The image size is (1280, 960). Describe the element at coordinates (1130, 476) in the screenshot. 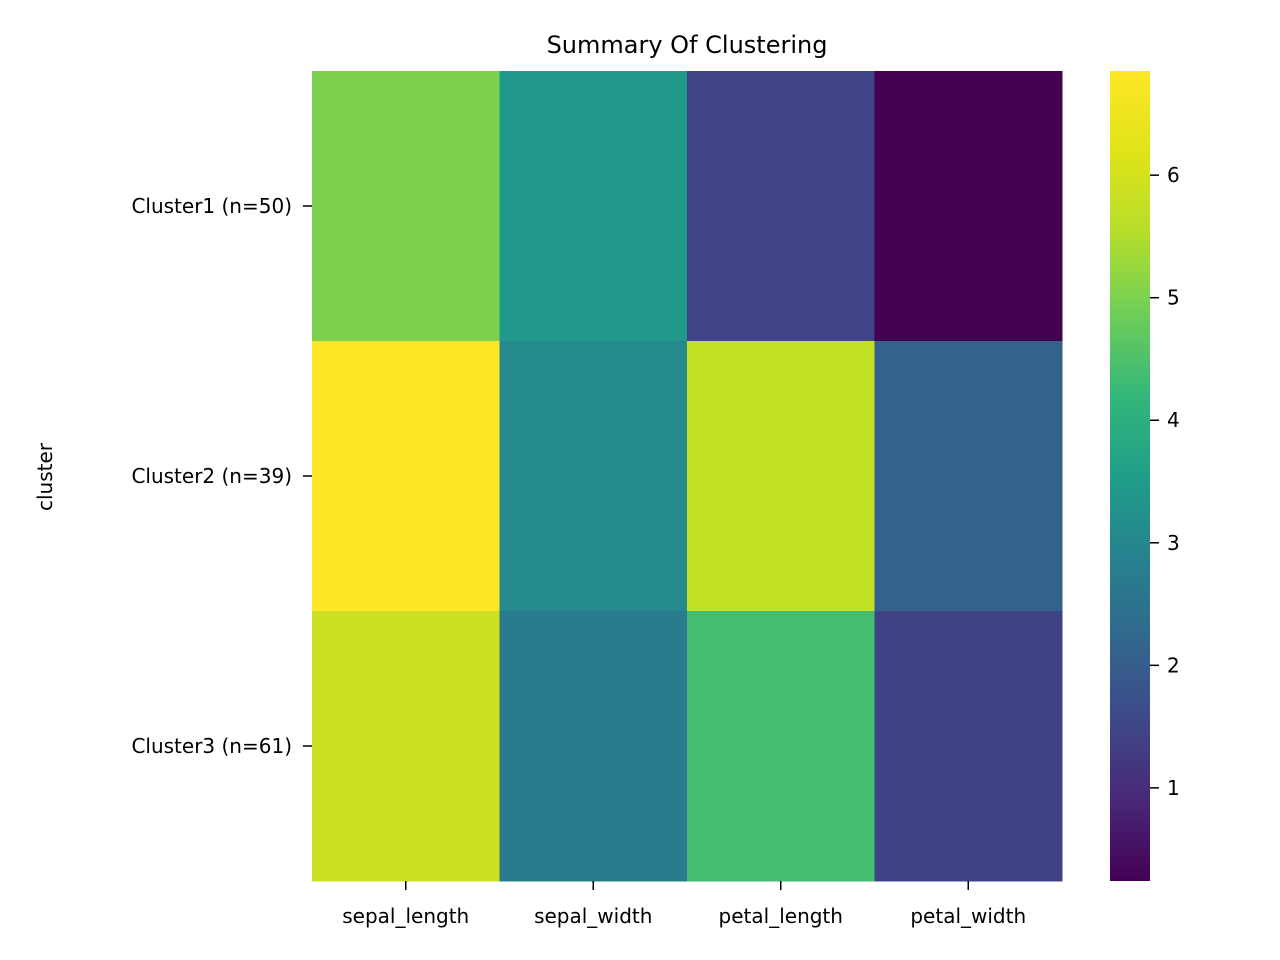

I see `colorbar` at that location.